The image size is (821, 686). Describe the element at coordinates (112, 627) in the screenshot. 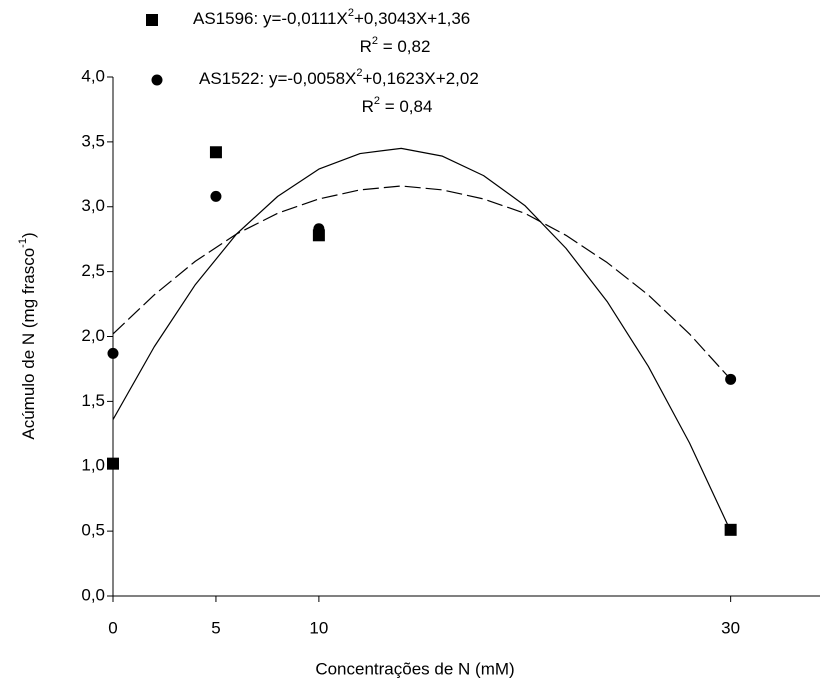

I see `x-tick-label: 0` at that location.